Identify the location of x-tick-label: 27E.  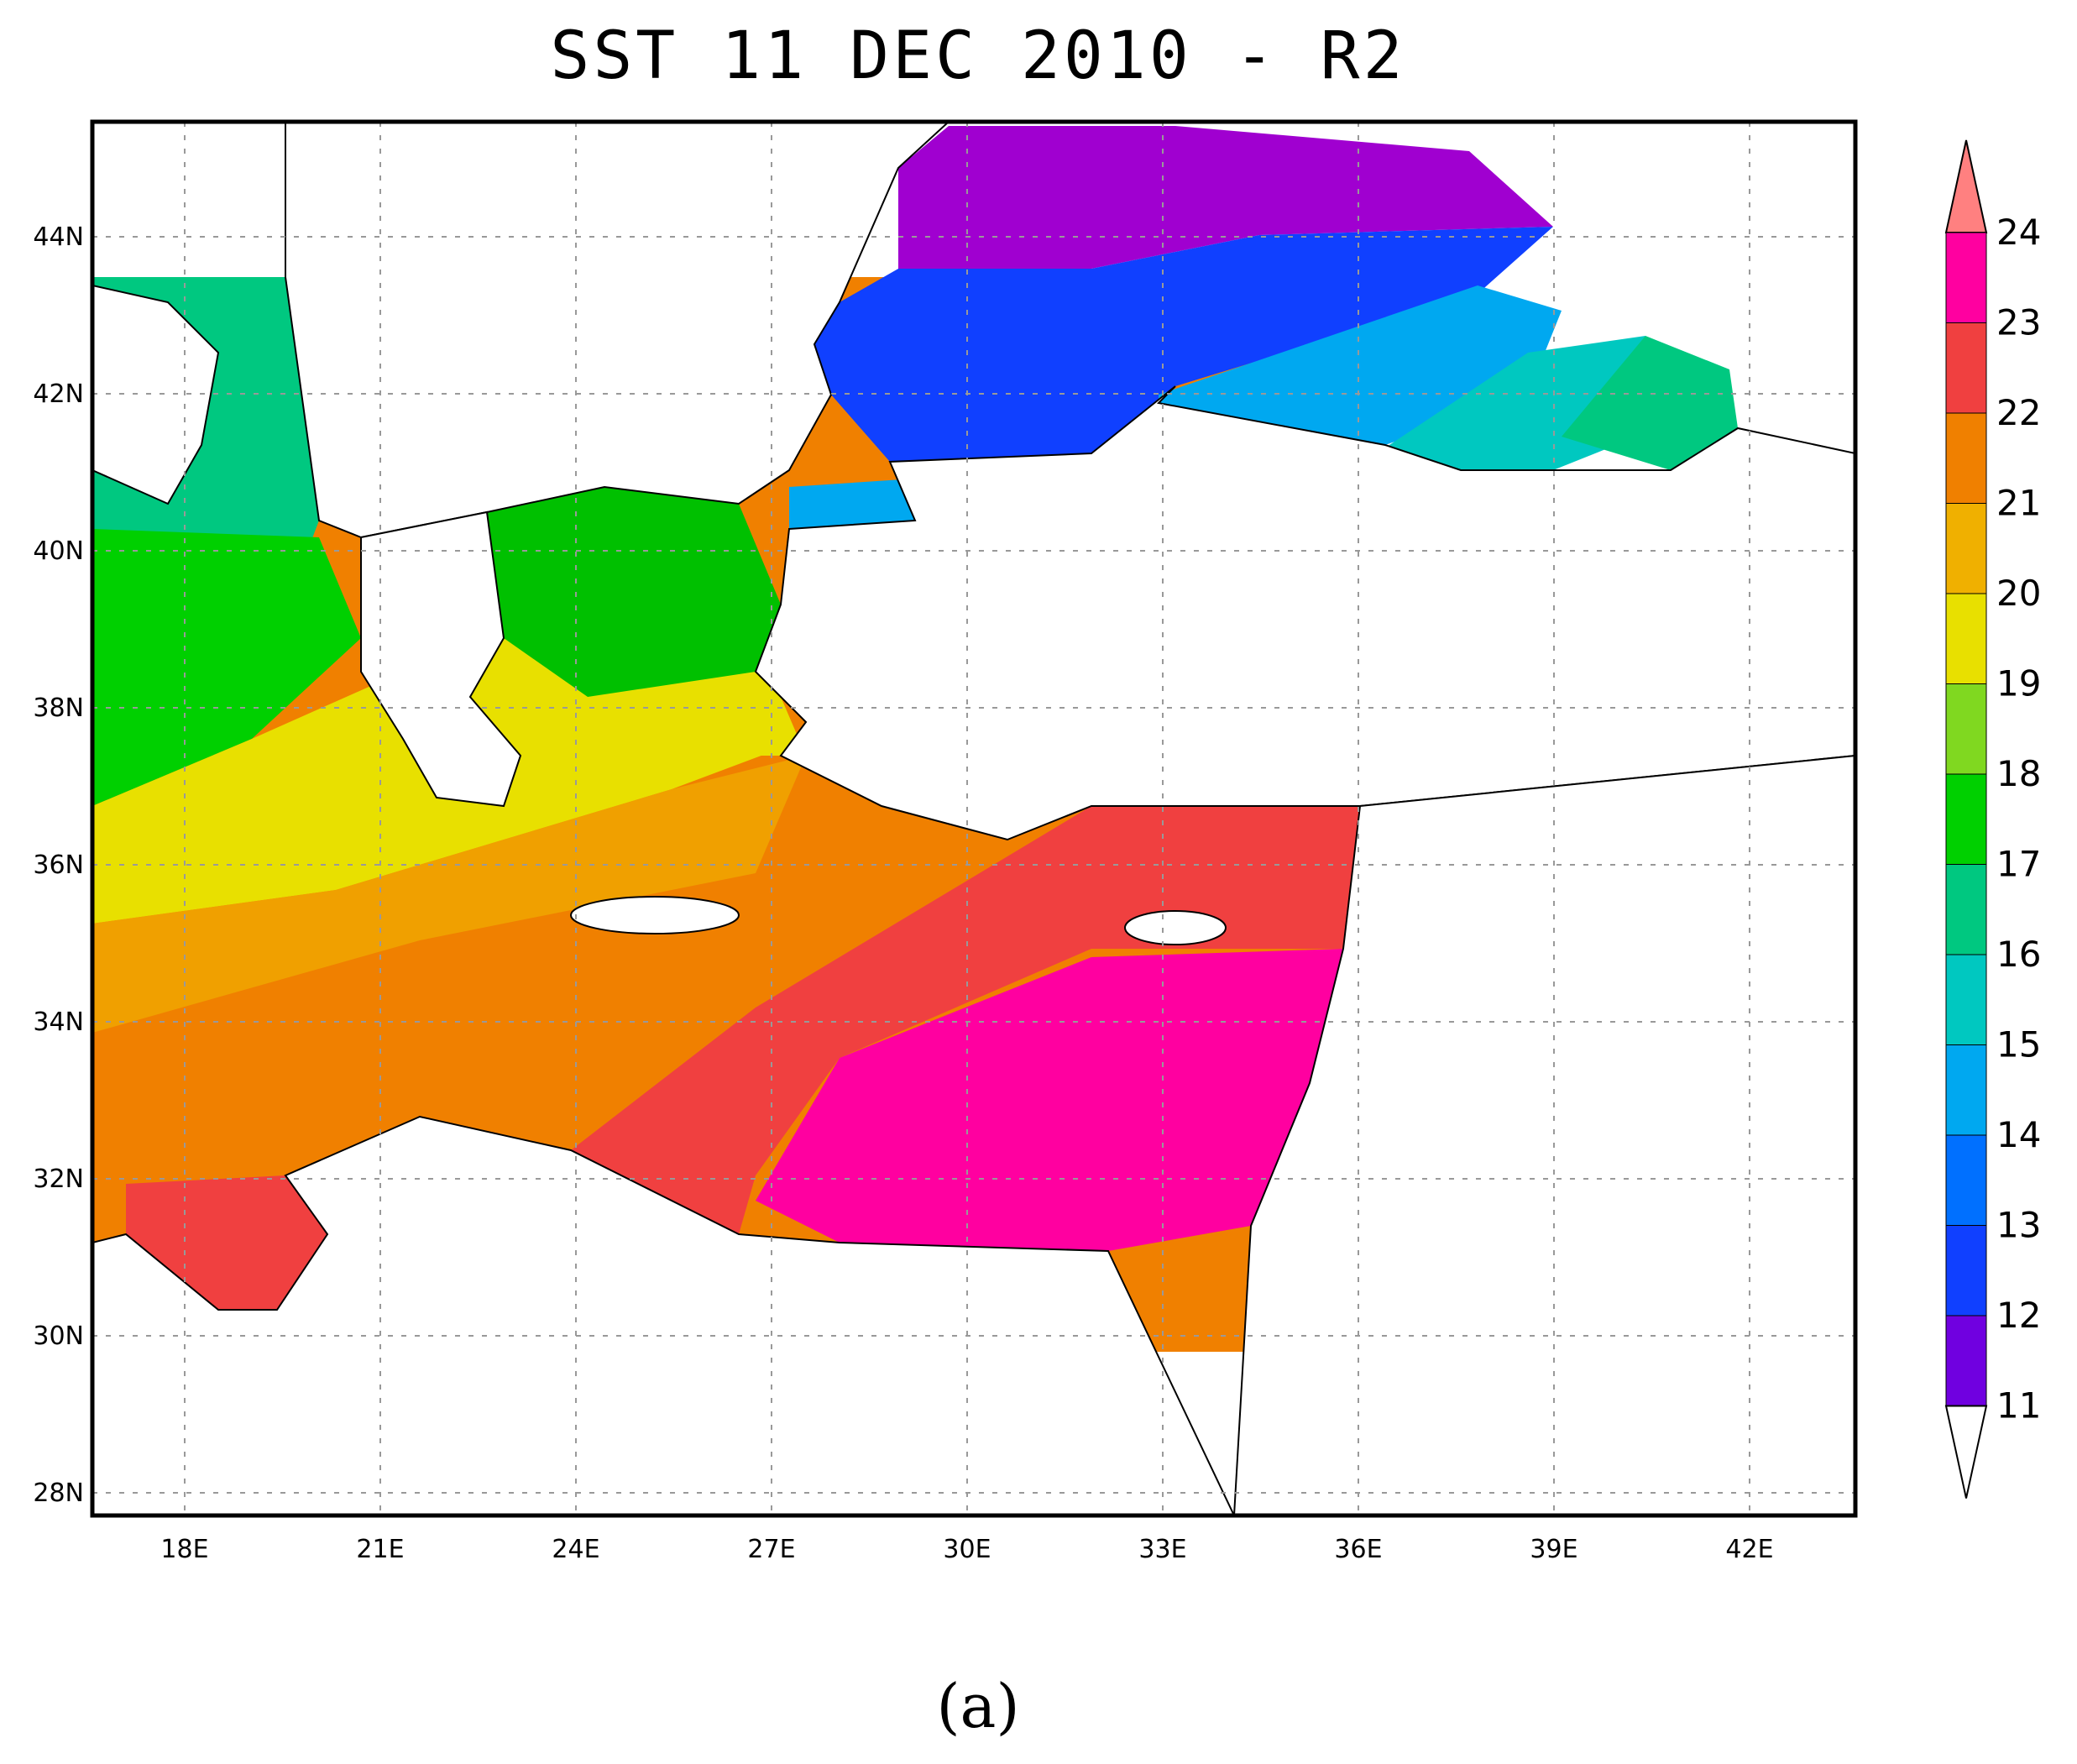
(771, 1549).